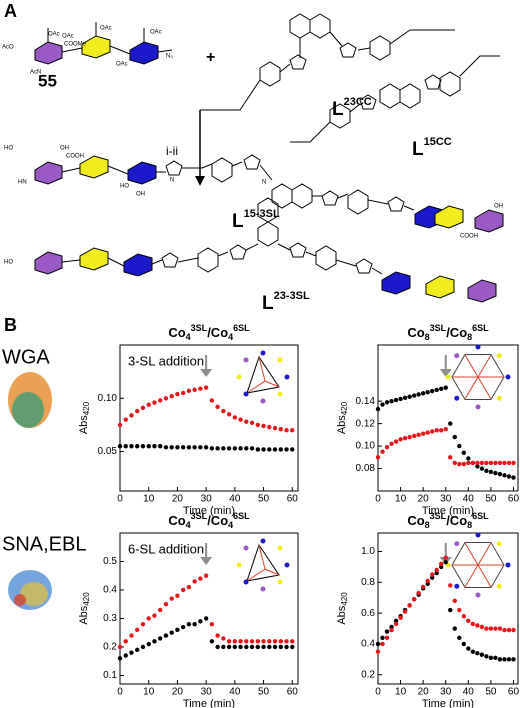 The width and height of the screenshot is (520, 708). What do you see at coordinates (352, 108) in the screenshot?
I see `ligand-label: L23CC` at bounding box center [352, 108].